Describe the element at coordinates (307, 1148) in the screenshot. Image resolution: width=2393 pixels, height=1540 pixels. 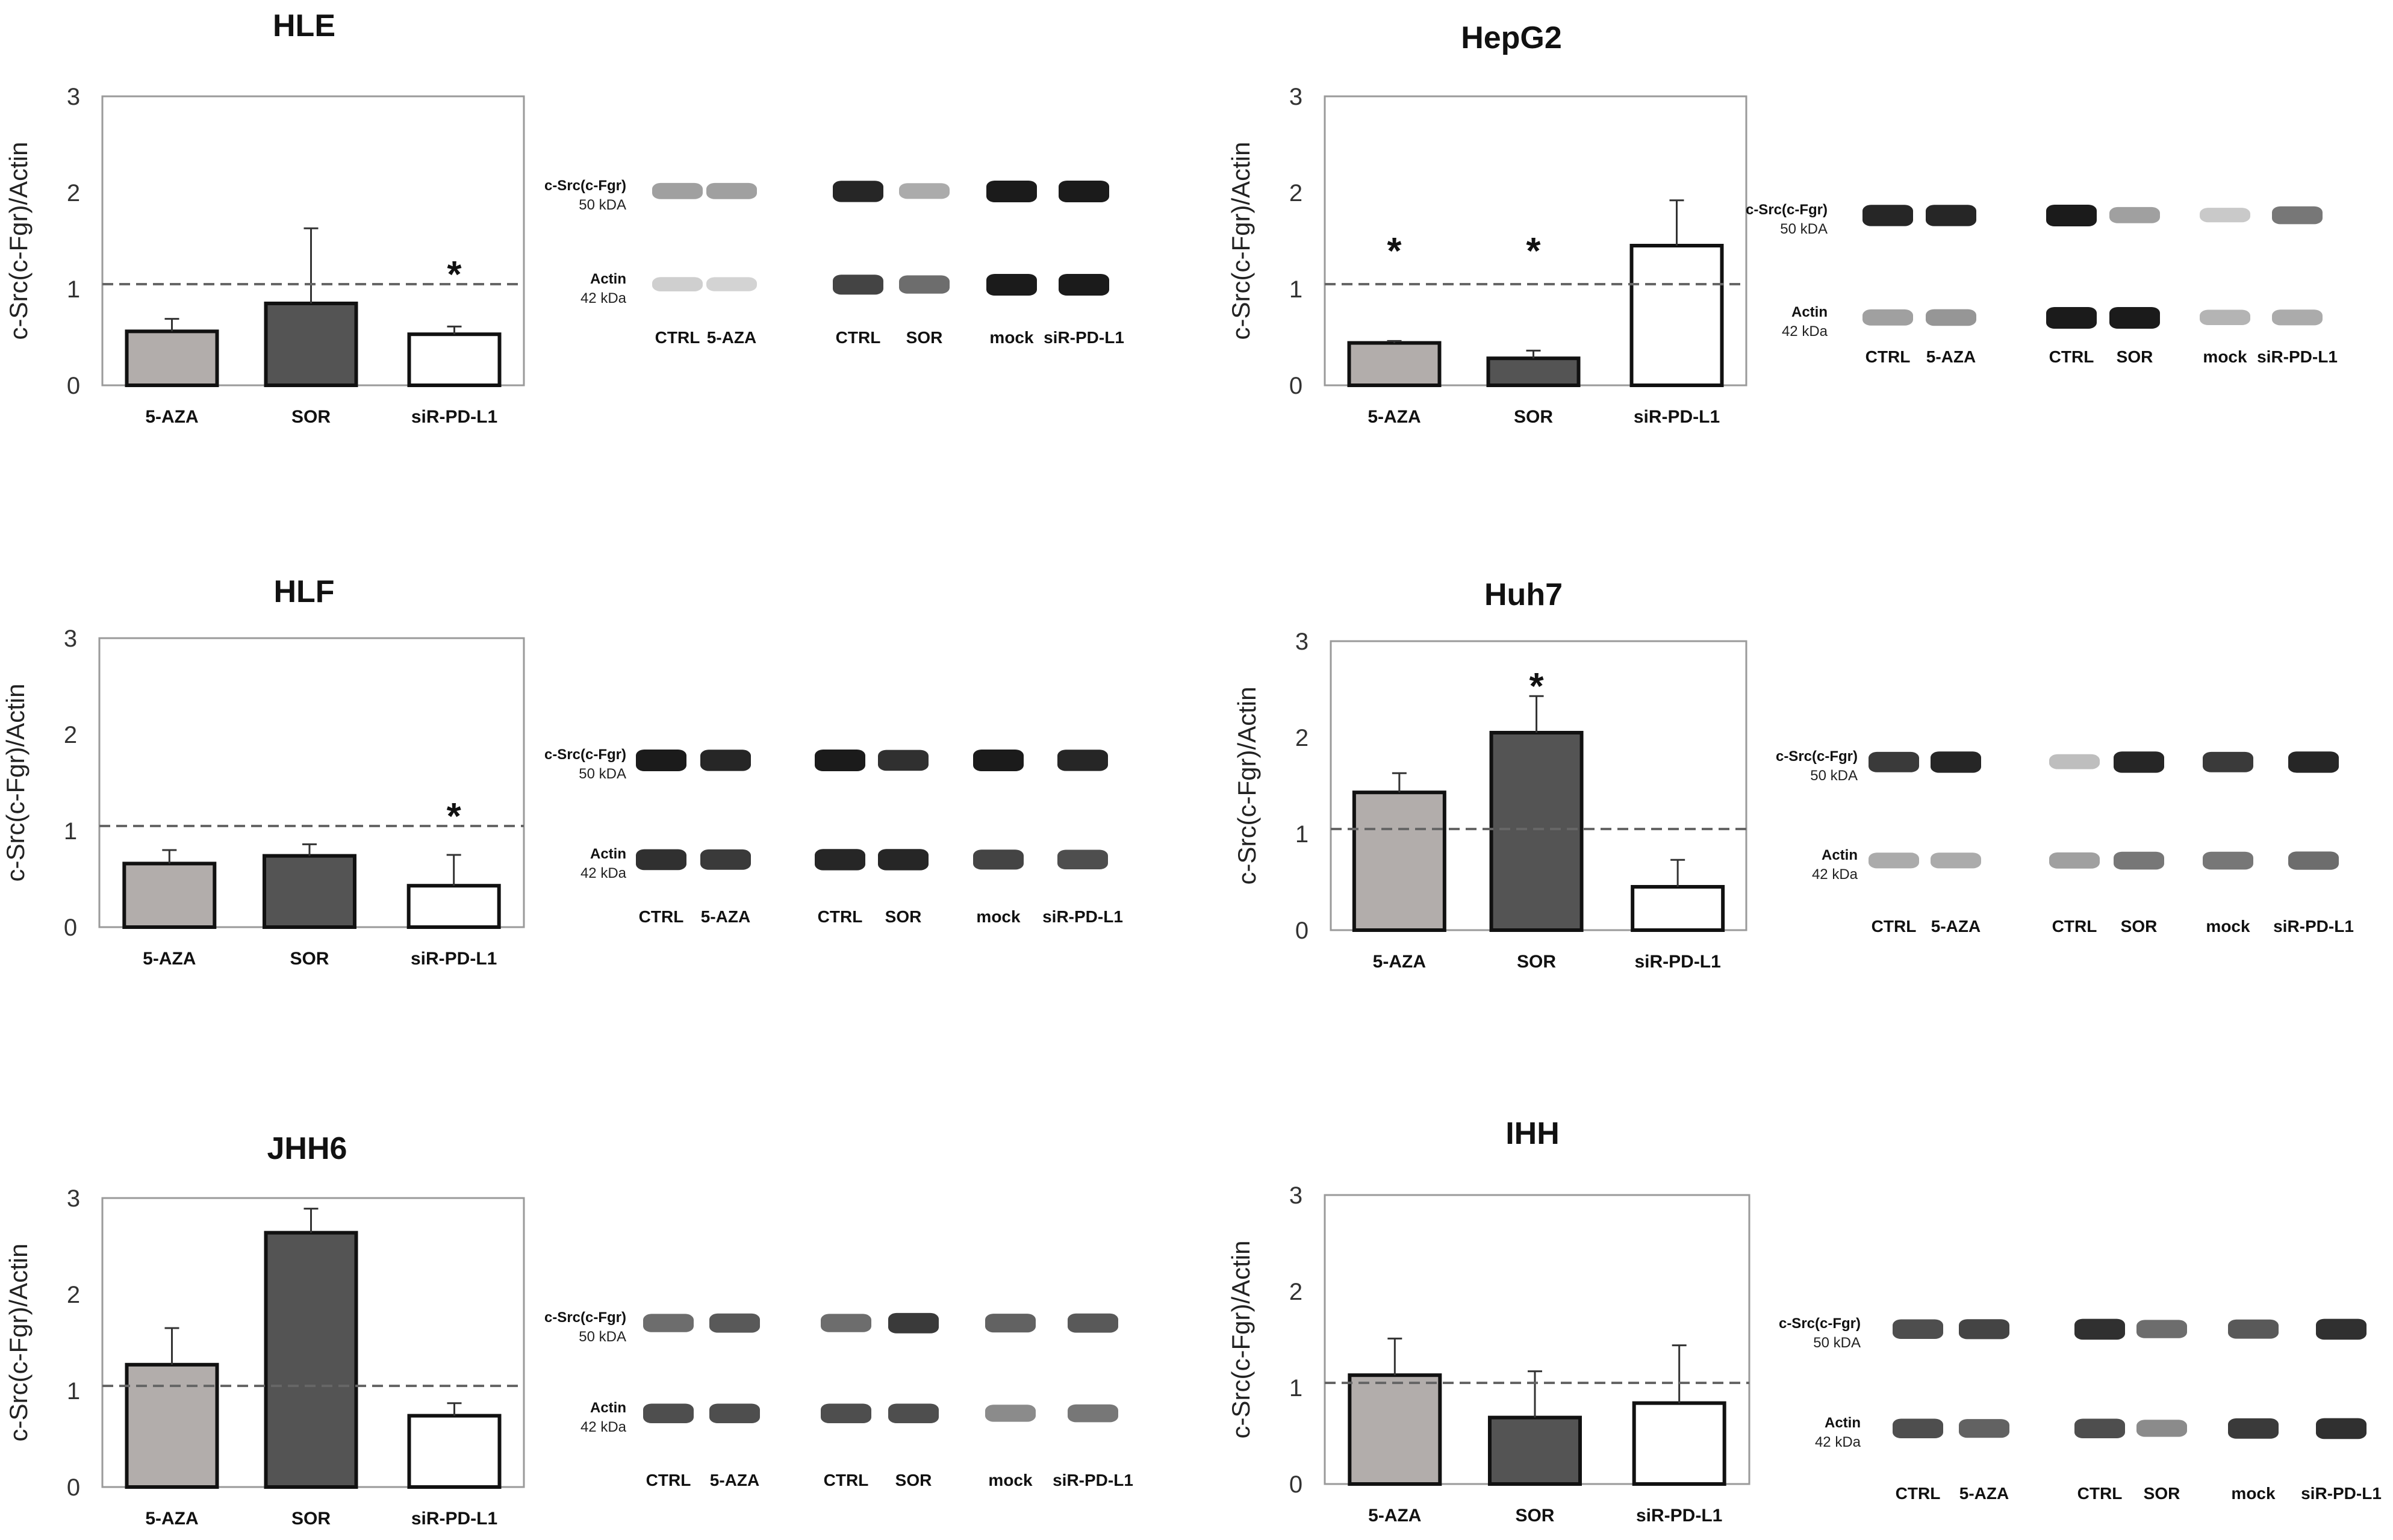
I see `chart-title: JHH6` at that location.